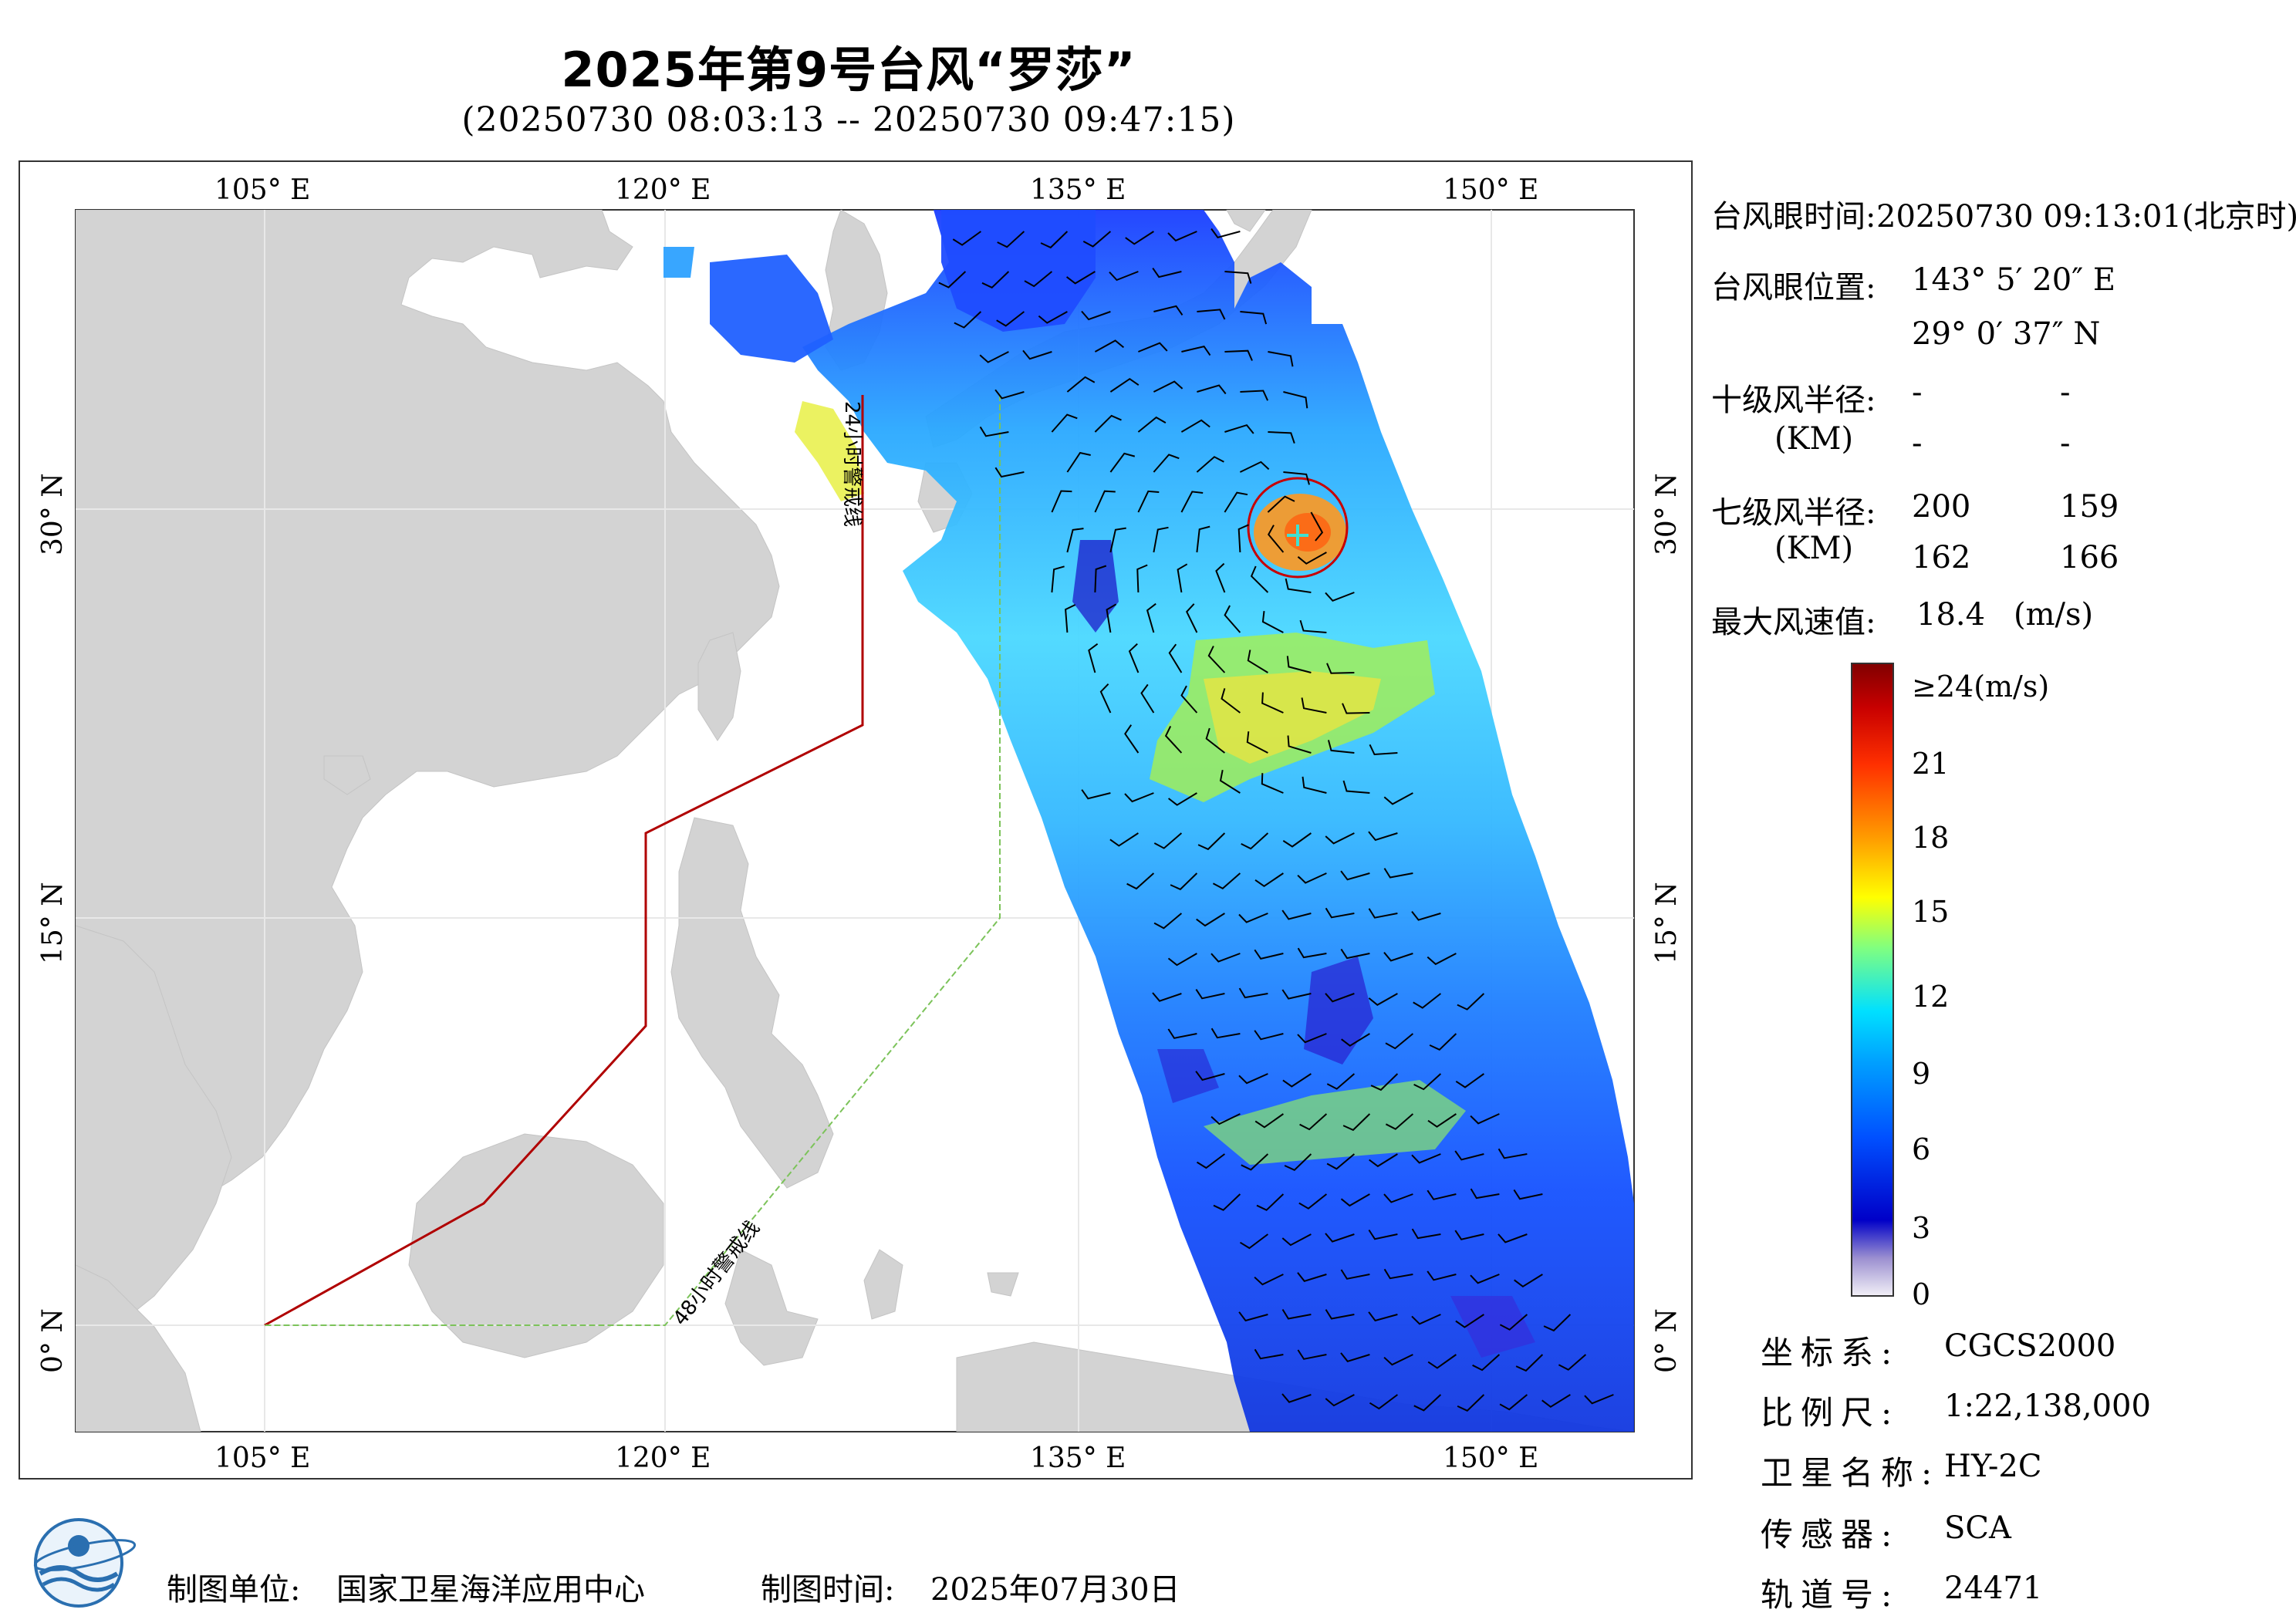  Describe the element at coordinates (490, 1590) in the screenshot. I see `producer-value: 国家卫星海洋应用中心` at that location.